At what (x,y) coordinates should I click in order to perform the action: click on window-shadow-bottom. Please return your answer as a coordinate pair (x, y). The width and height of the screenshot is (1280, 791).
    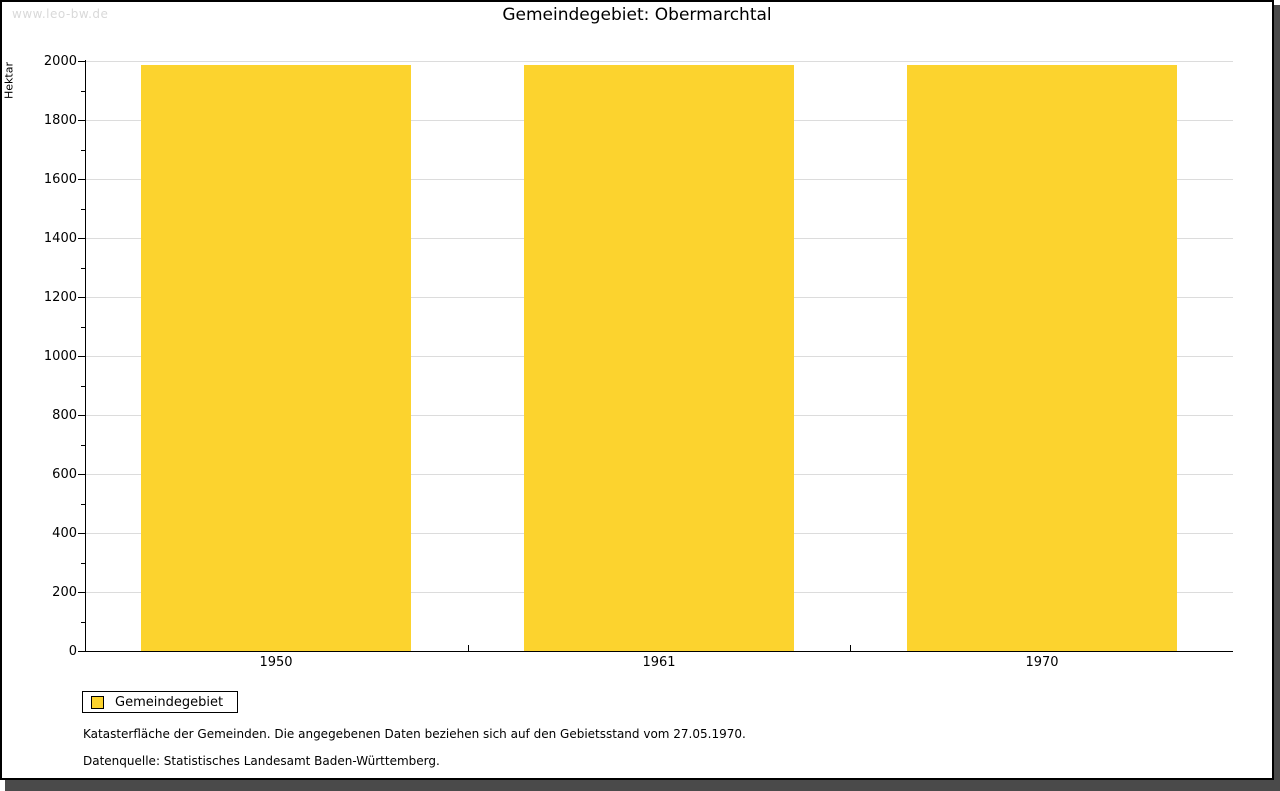
    Looking at the image, I should click on (639, 785).